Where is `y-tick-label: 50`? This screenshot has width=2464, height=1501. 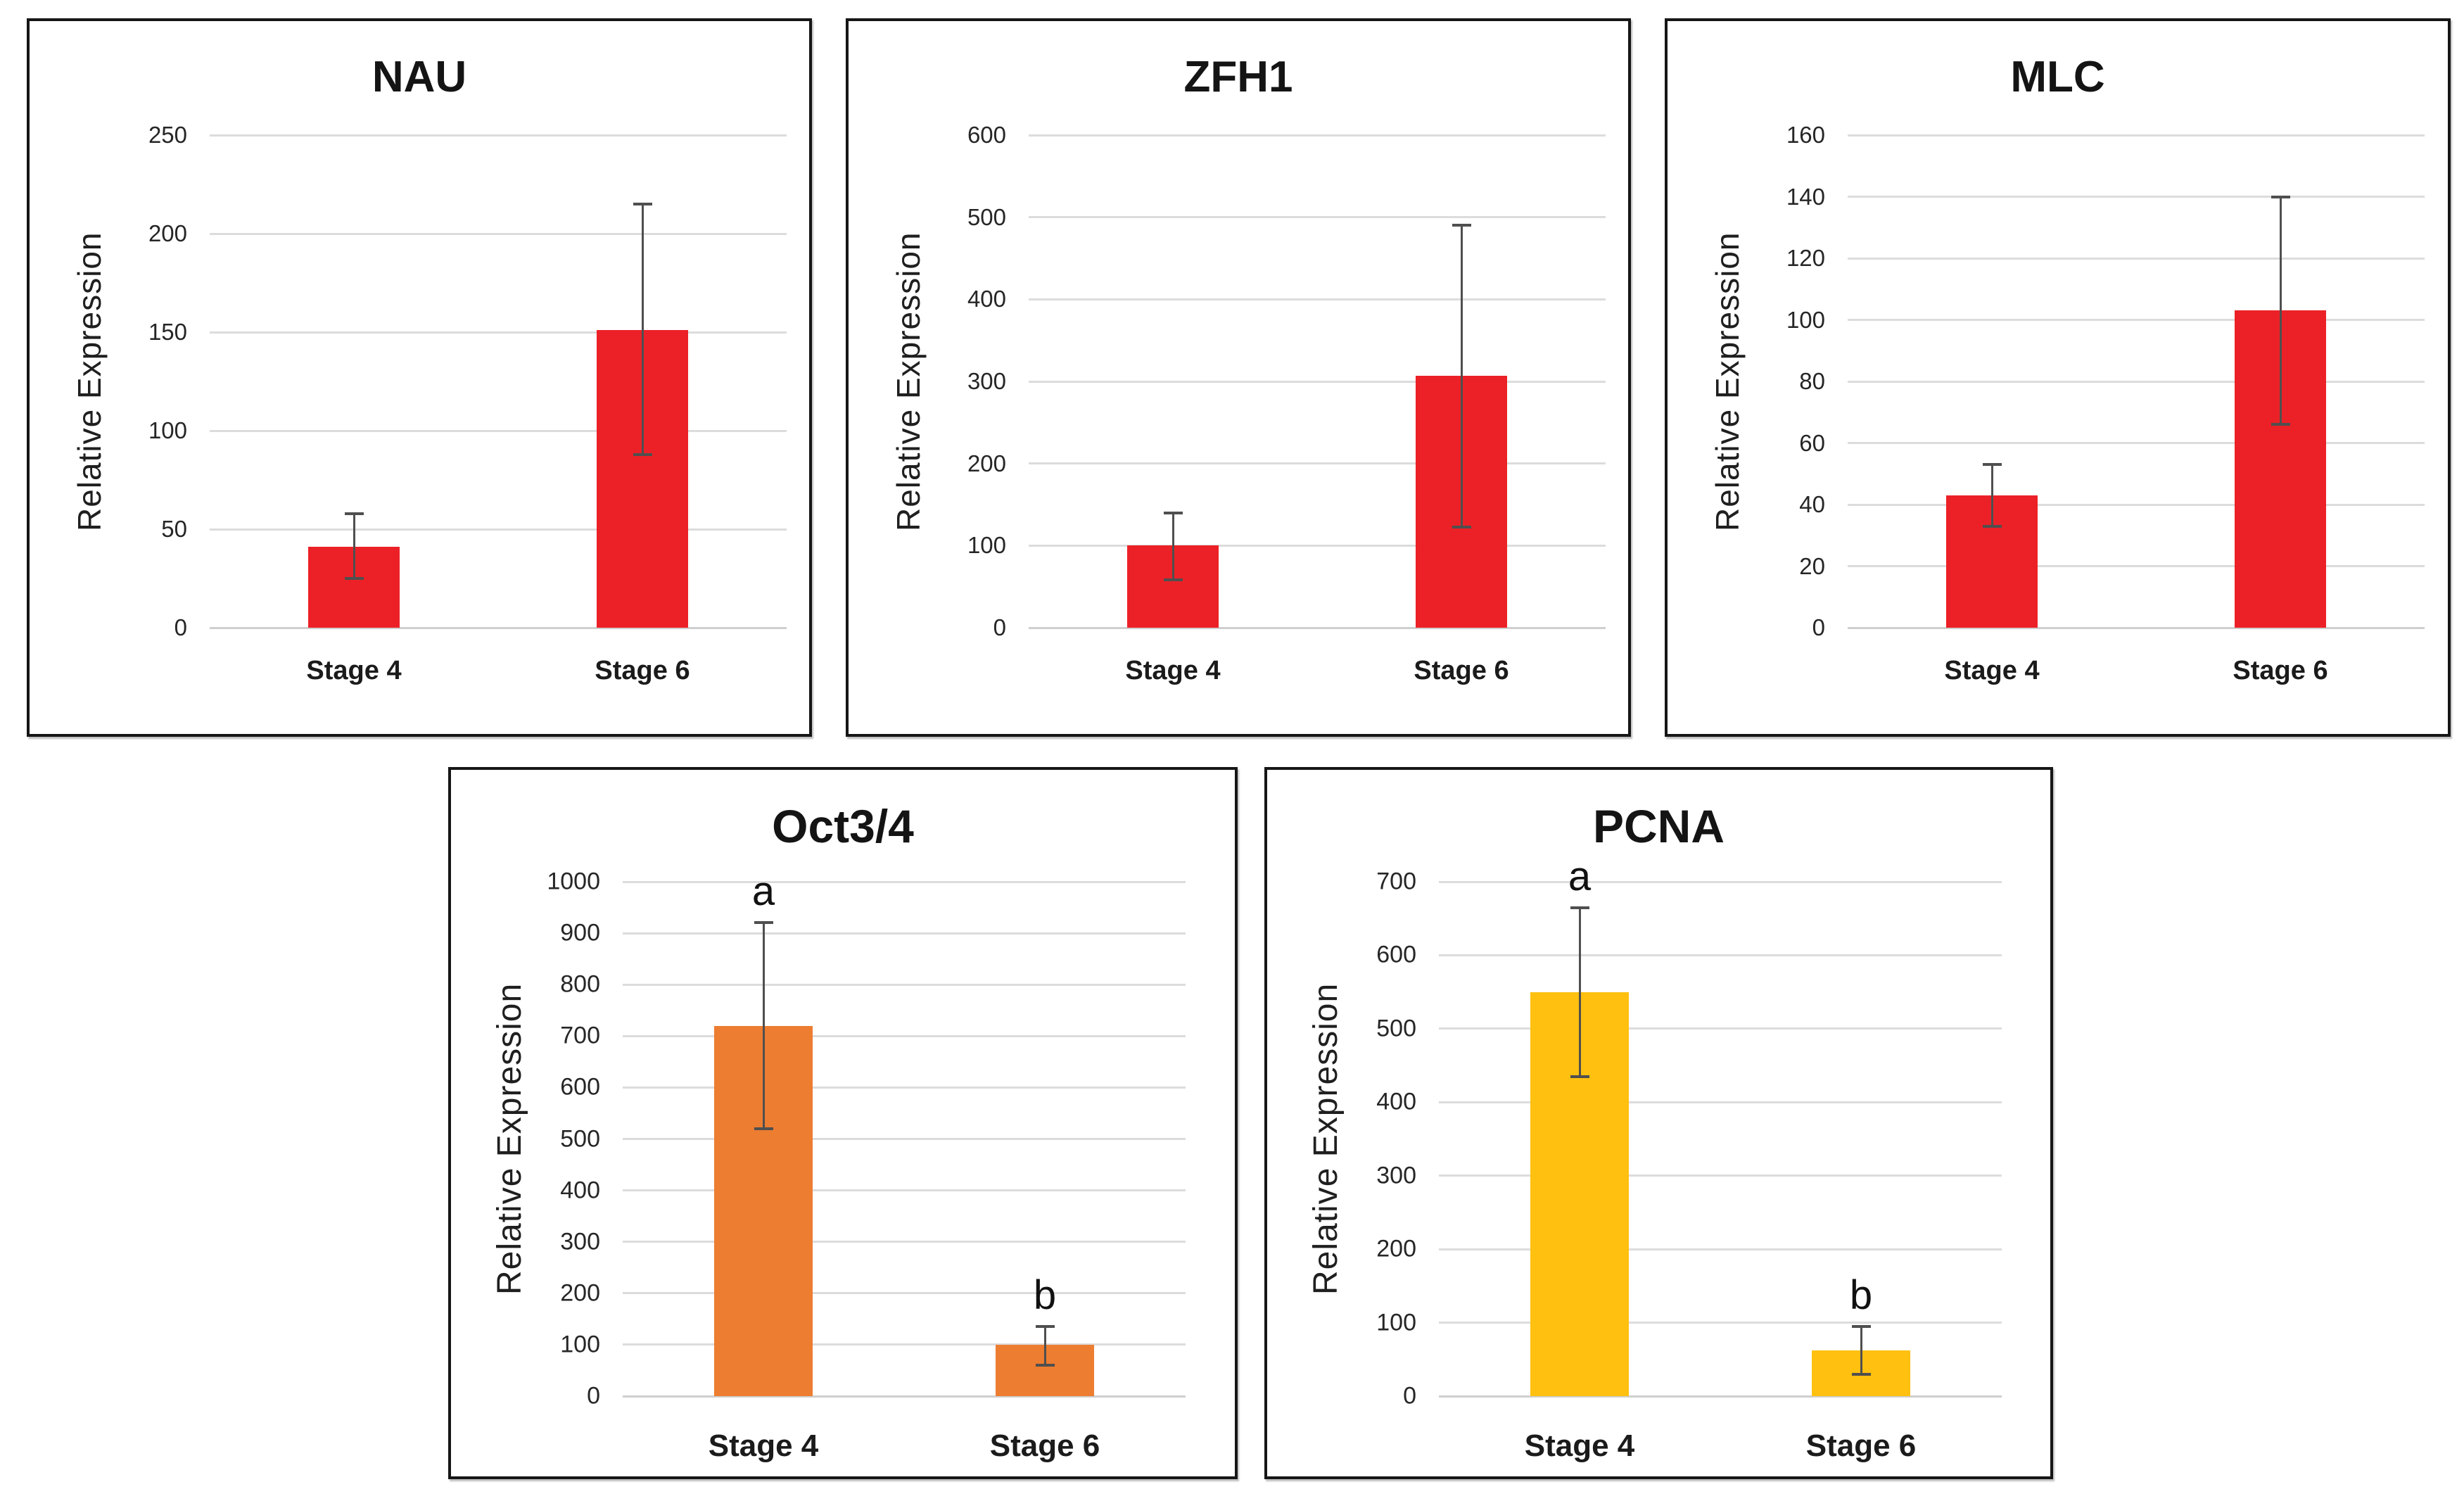
y-tick-label: 50 is located at coordinates (174, 529).